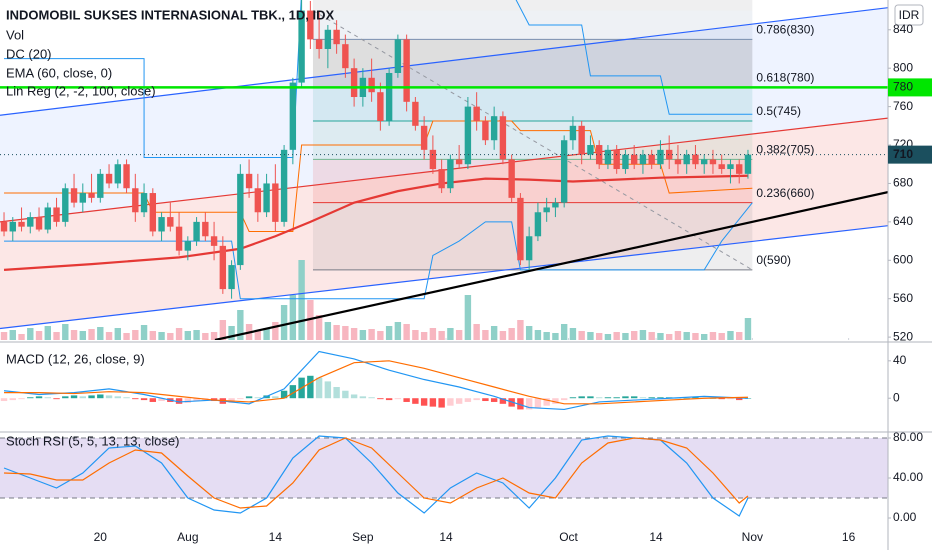 This screenshot has height=550, width=932. Describe the element at coordinates (903, 336) in the screenshot. I see `y-tick-label: 520` at that location.